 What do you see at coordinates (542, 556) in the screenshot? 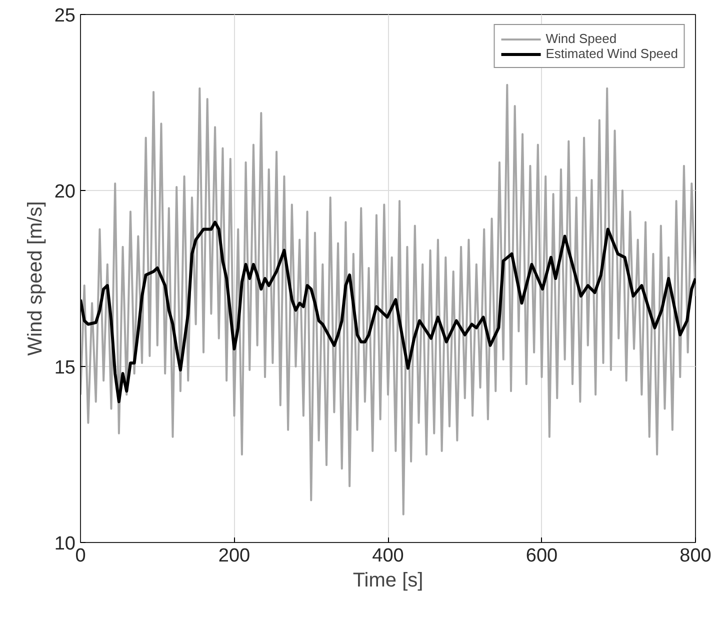
I see `x-tick-label: 600` at bounding box center [542, 556].